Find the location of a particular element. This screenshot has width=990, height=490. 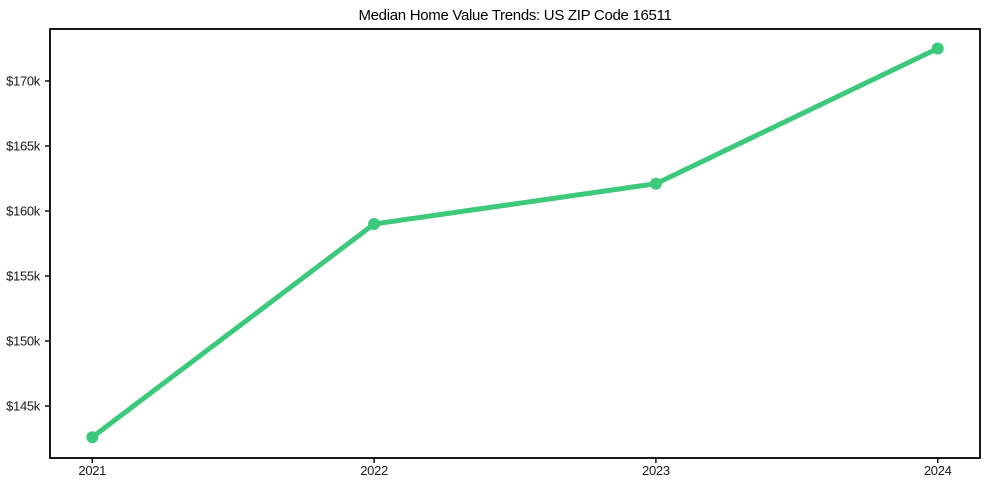

y-tick-label: $155k is located at coordinates (23, 276).